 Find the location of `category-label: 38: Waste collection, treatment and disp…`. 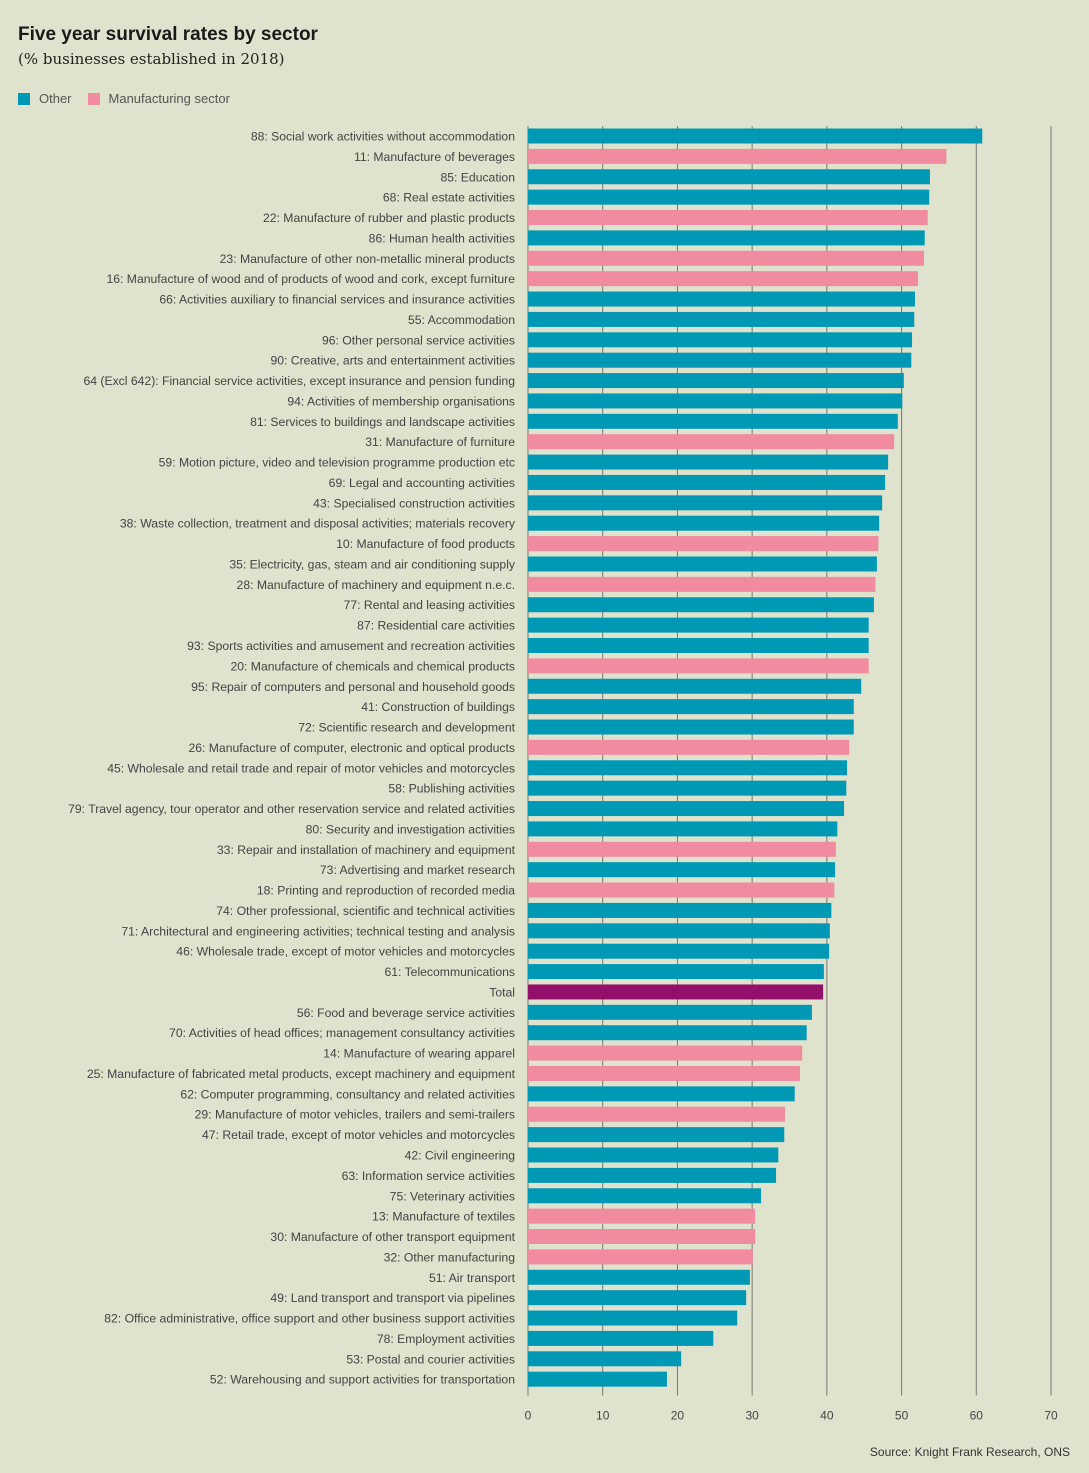

category-label: 38: Waste collection, treatment and disp… is located at coordinates (318, 524).